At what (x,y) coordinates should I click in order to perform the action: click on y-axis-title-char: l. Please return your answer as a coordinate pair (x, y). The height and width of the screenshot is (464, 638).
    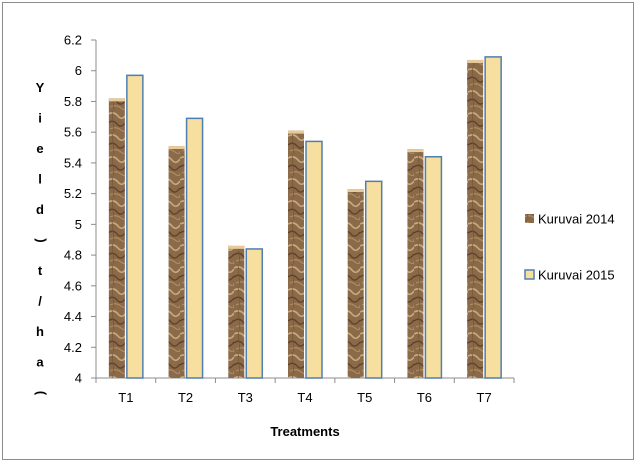
    Looking at the image, I should click on (40, 179).